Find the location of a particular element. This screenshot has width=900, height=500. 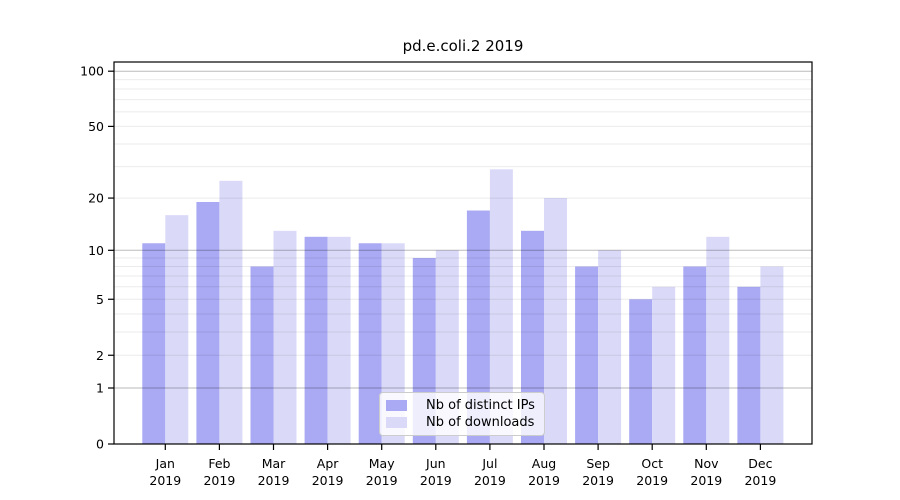

bar-distinct-ips-jan is located at coordinates (154, 343).